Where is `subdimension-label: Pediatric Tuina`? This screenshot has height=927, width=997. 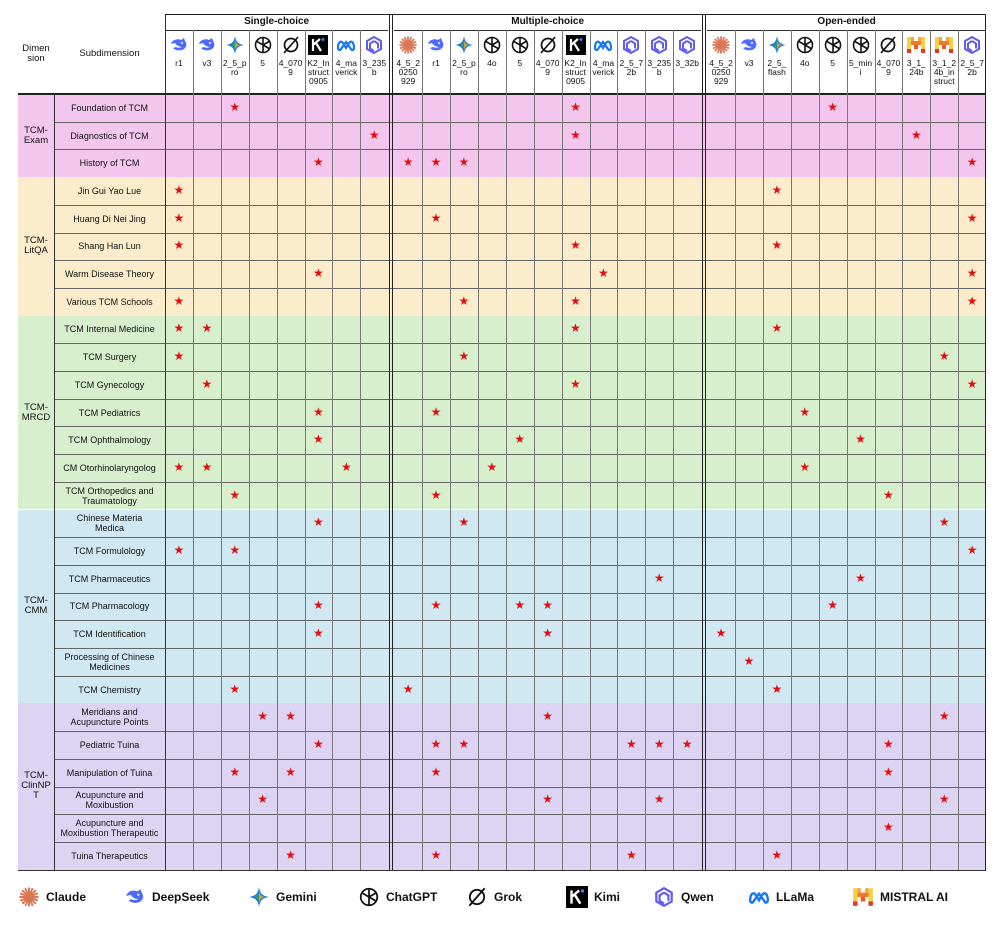 subdimension-label: Pediatric Tuina is located at coordinates (109, 744).